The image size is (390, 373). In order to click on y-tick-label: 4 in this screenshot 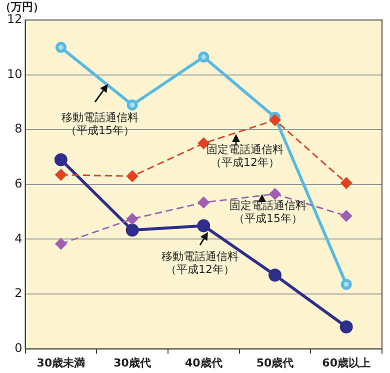, I will do `click(18, 238)`.